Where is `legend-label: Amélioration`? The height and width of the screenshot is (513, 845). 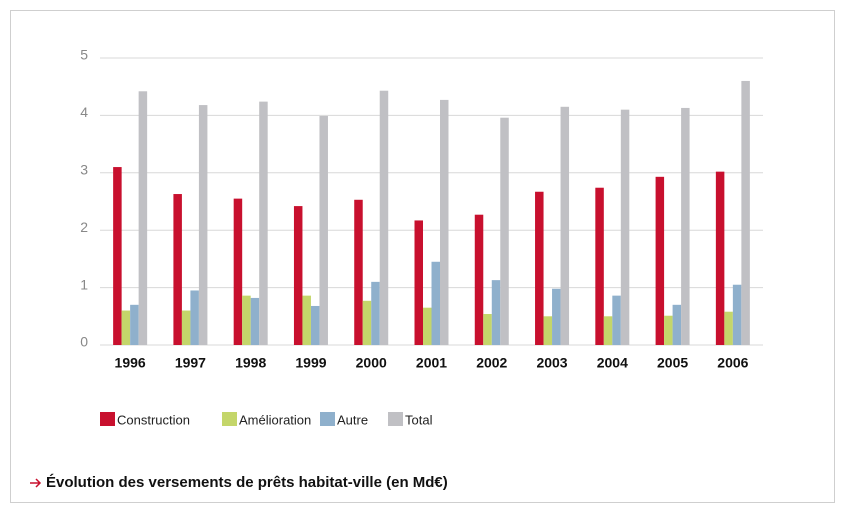 legend-label: Amélioration is located at coordinates (275, 419).